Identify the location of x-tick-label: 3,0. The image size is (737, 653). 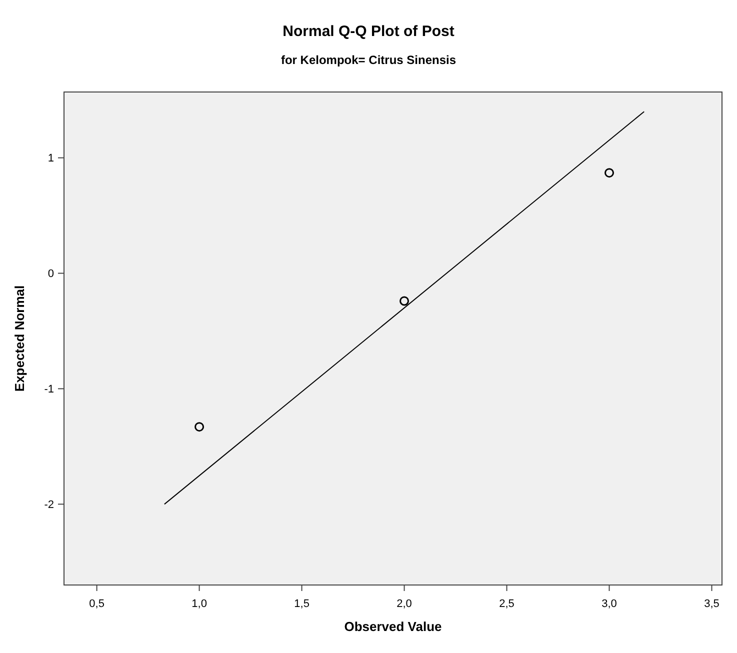
(609, 604).